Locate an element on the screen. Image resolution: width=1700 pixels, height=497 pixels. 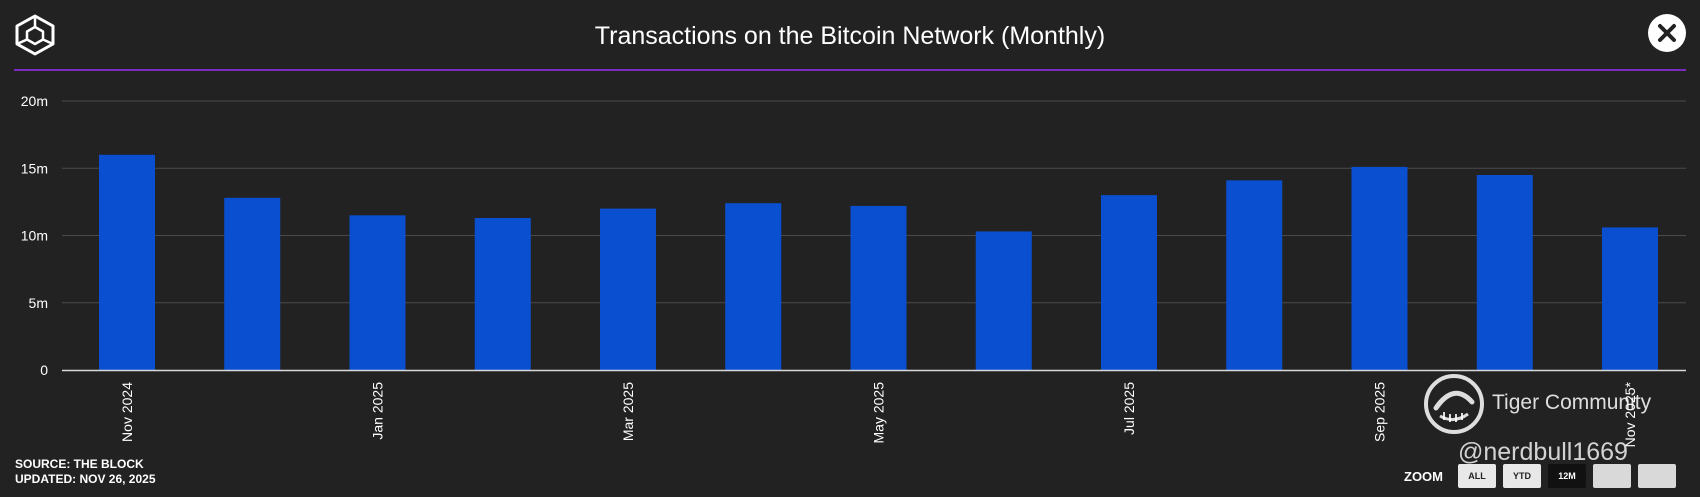
close-icon is located at coordinates (1667, 33).